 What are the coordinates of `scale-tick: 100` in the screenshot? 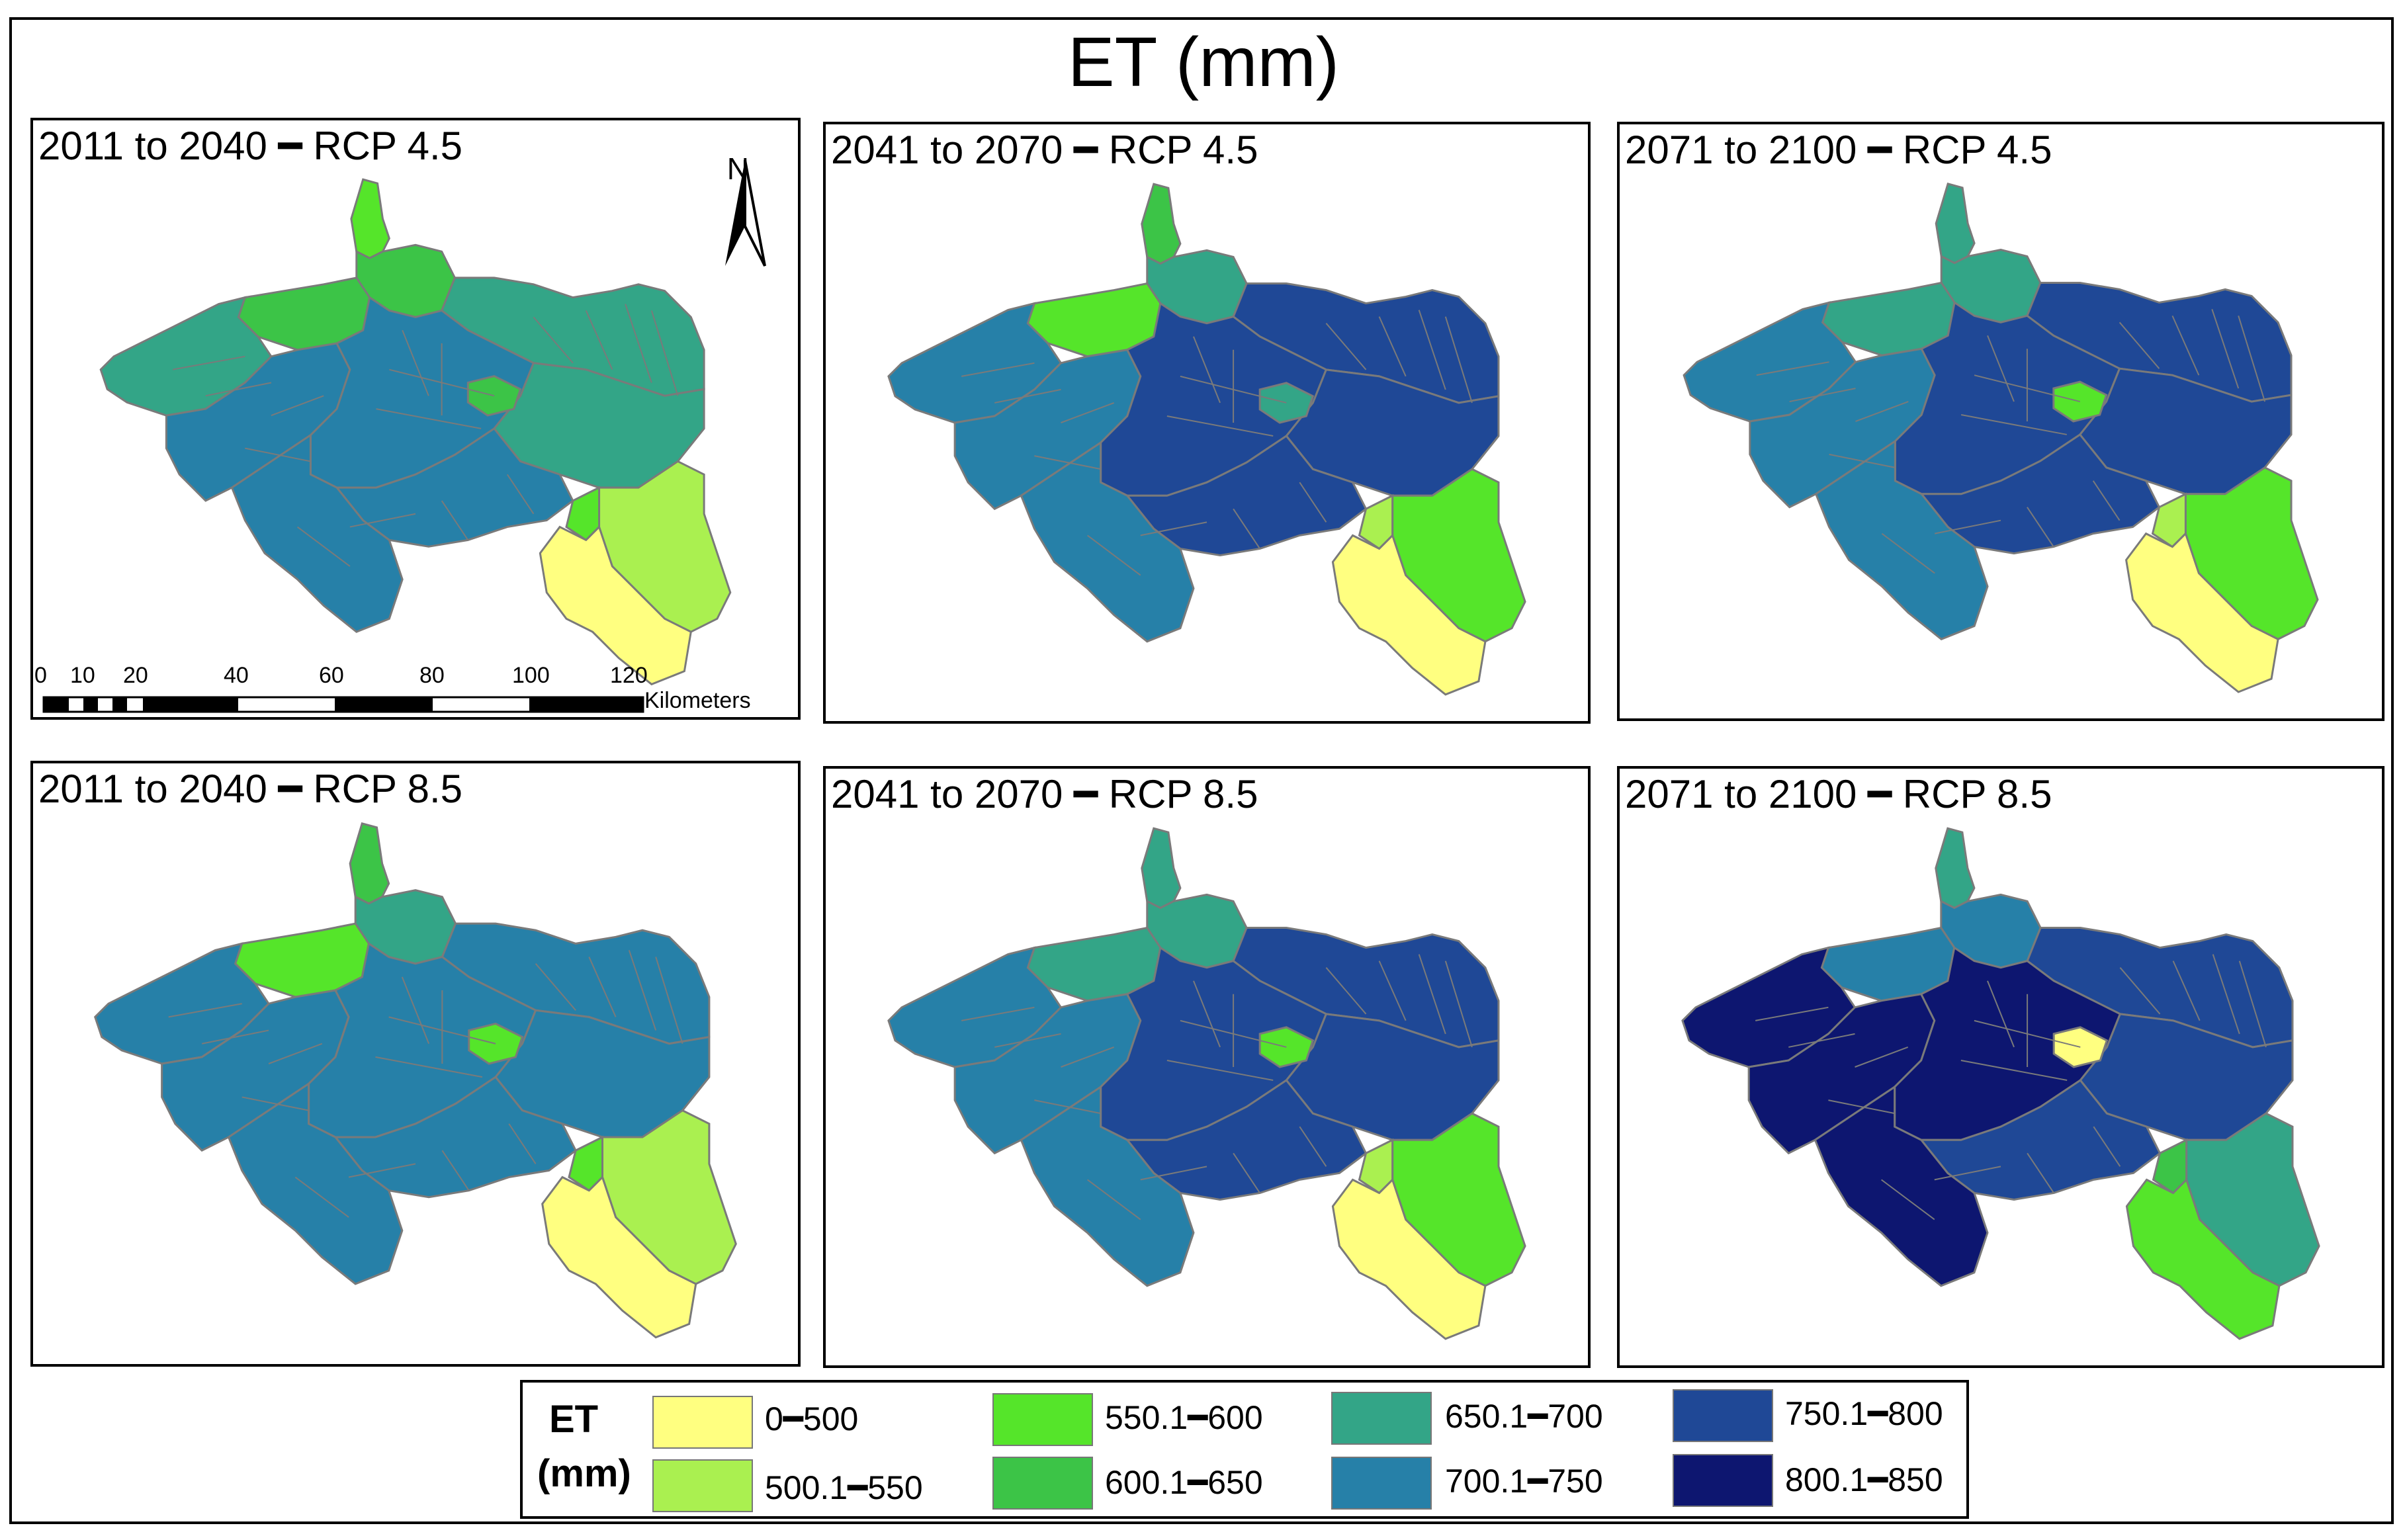 It's located at (531, 675).